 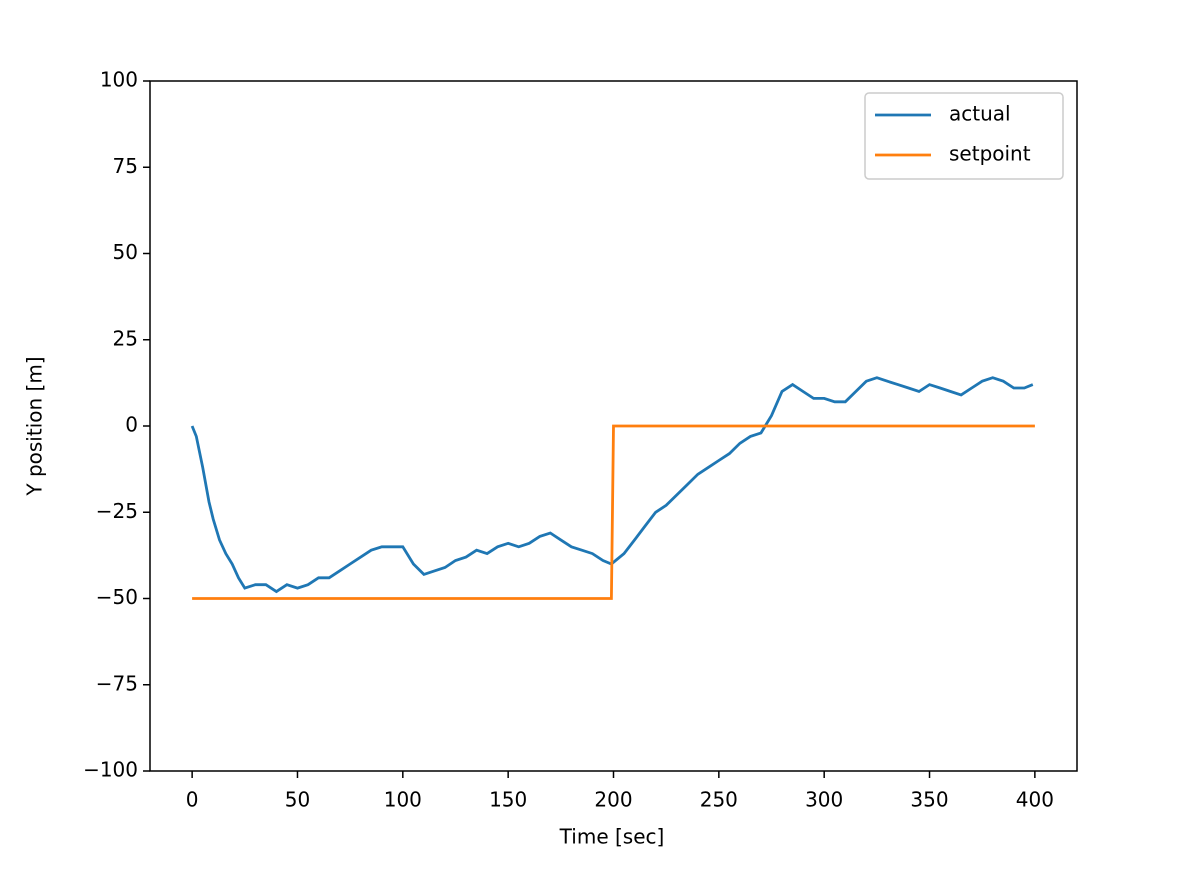 I want to click on y-tick-label: −75, so click(x=117, y=683).